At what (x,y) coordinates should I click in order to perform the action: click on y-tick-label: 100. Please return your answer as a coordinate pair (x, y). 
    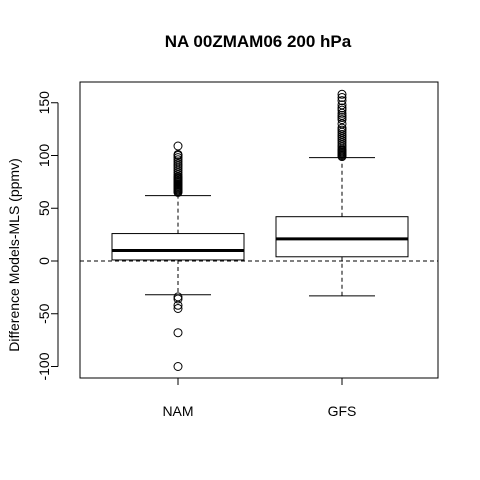
    Looking at the image, I should click on (44, 156).